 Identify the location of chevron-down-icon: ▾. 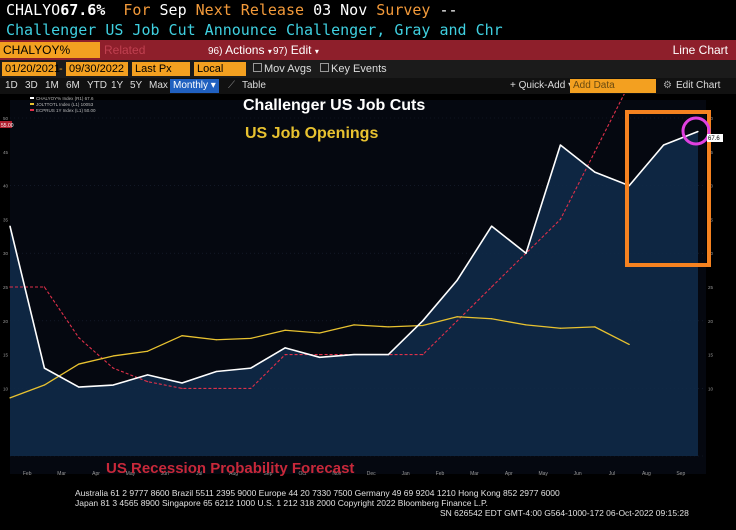
(269, 51).